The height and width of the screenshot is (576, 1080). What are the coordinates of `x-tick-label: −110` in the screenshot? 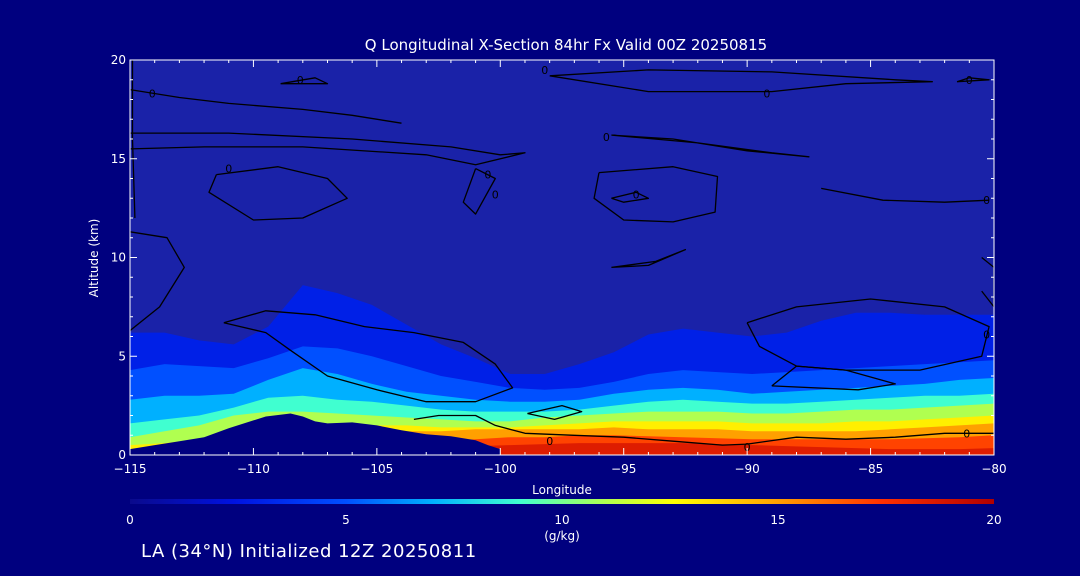 It's located at (253, 469).